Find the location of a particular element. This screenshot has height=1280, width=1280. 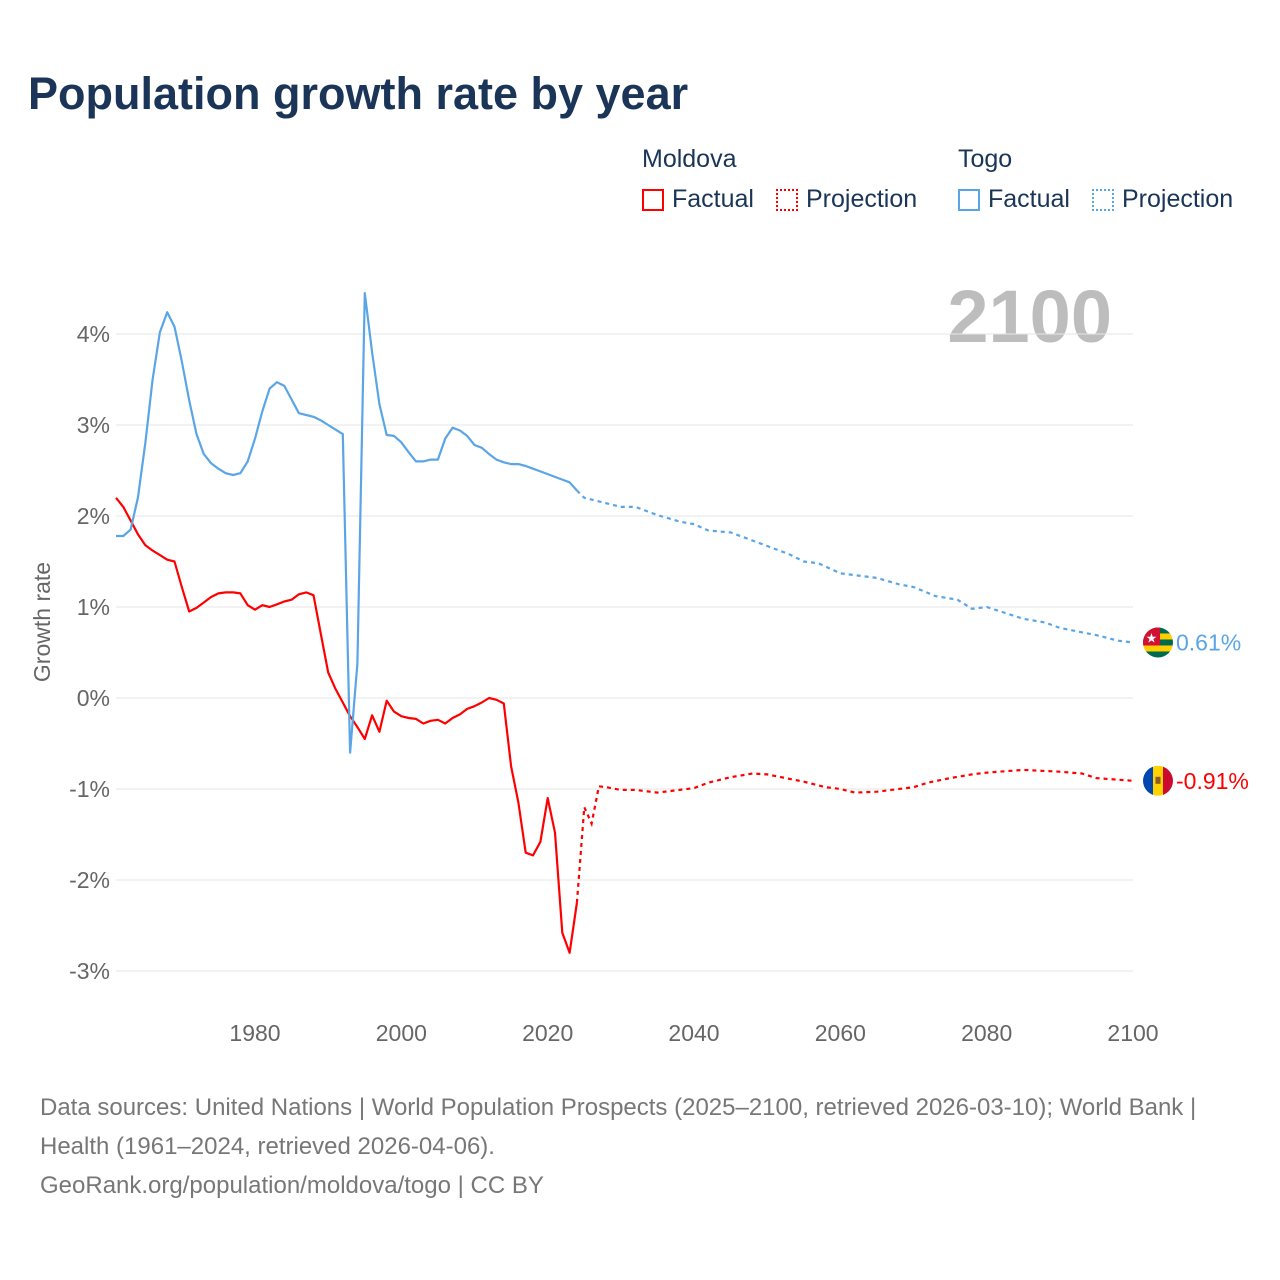

togo-flag-icon: ★ is located at coordinates (1158, 642).